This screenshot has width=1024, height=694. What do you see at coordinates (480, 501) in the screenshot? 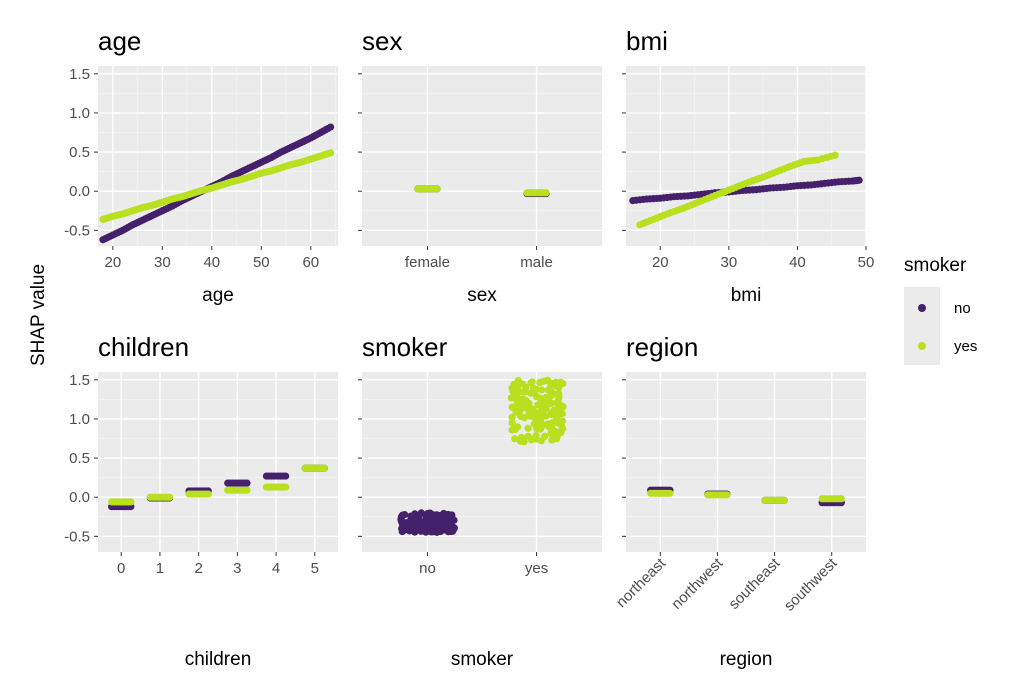
I see `panel-smoker: no yes smoker smoker` at bounding box center [480, 501].